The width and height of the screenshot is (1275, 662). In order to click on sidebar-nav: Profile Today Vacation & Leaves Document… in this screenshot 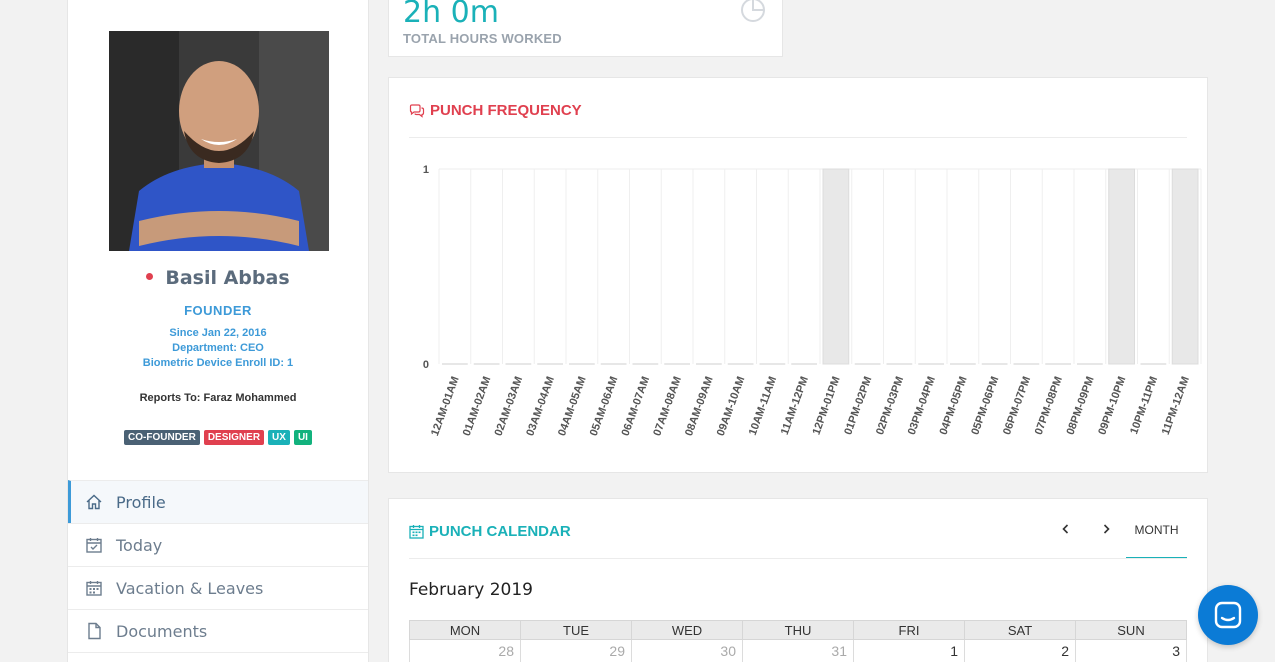, I will do `click(218, 571)`.